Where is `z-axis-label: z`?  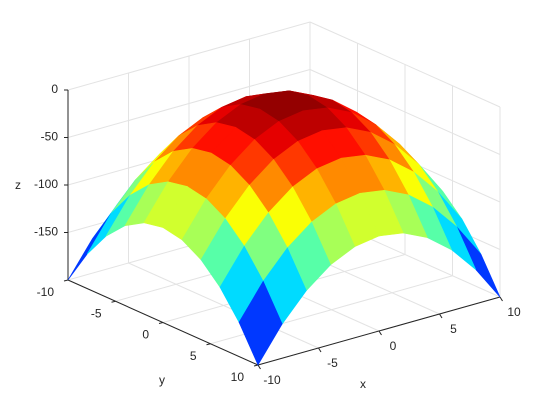
z-axis-label: z is located at coordinates (18, 185).